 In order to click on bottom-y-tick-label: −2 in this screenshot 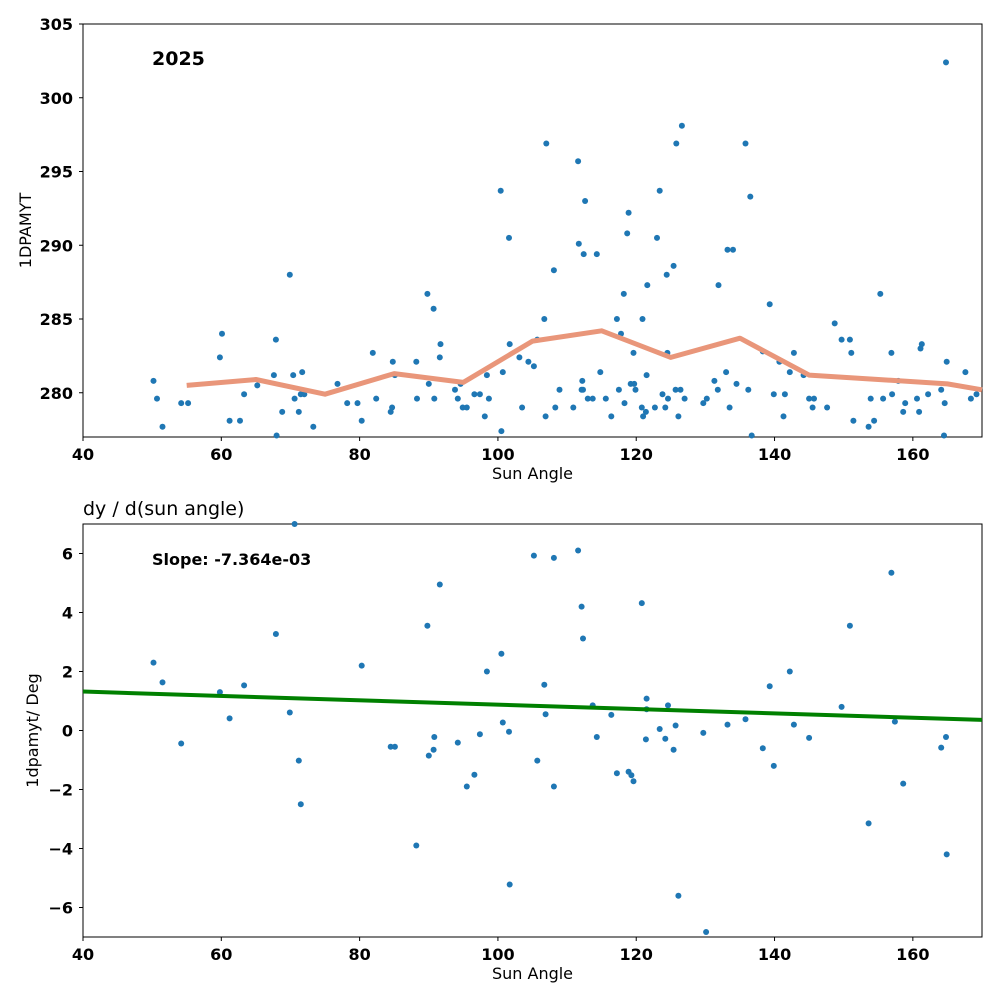, I will do `click(60, 790)`.